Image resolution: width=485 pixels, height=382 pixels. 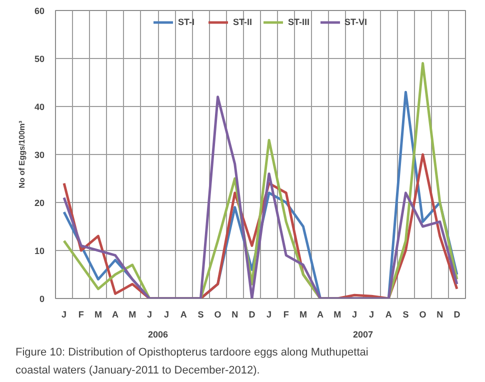 What do you see at coordinates (187, 22) in the screenshot?
I see `legend-label: ST-I` at bounding box center [187, 22].